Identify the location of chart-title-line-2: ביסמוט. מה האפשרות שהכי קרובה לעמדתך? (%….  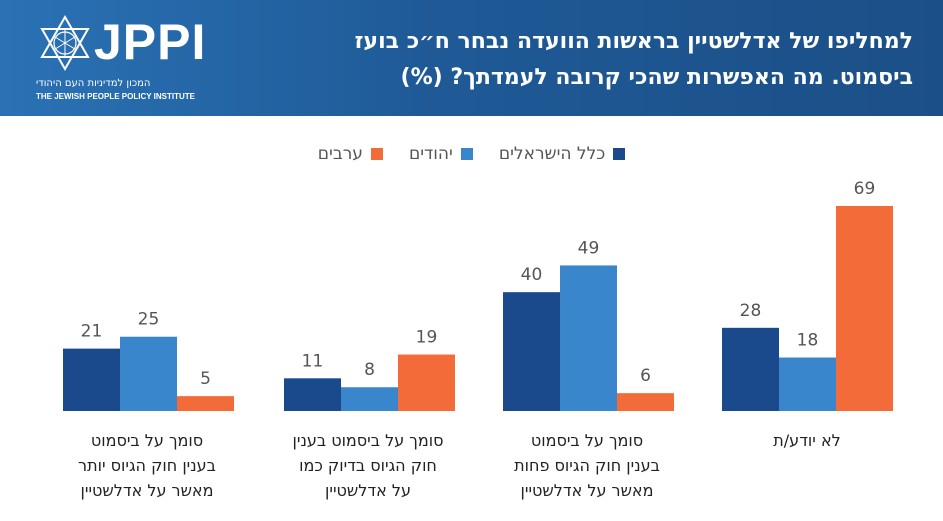
(656, 77).